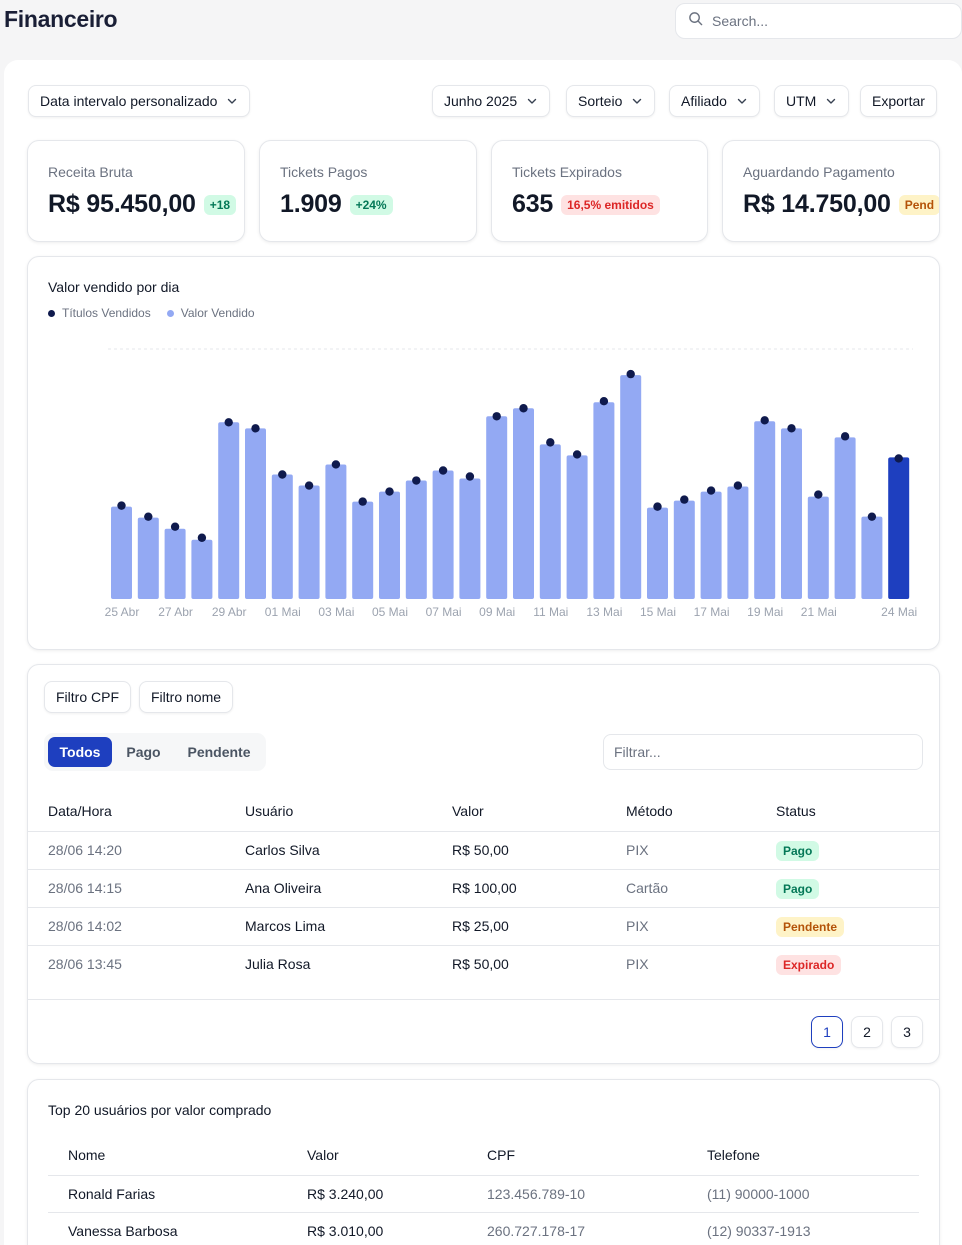 Image resolution: width=962 pixels, height=1245 pixels. What do you see at coordinates (867, 1032) in the screenshot?
I see `page-button-2: 2` at bounding box center [867, 1032].